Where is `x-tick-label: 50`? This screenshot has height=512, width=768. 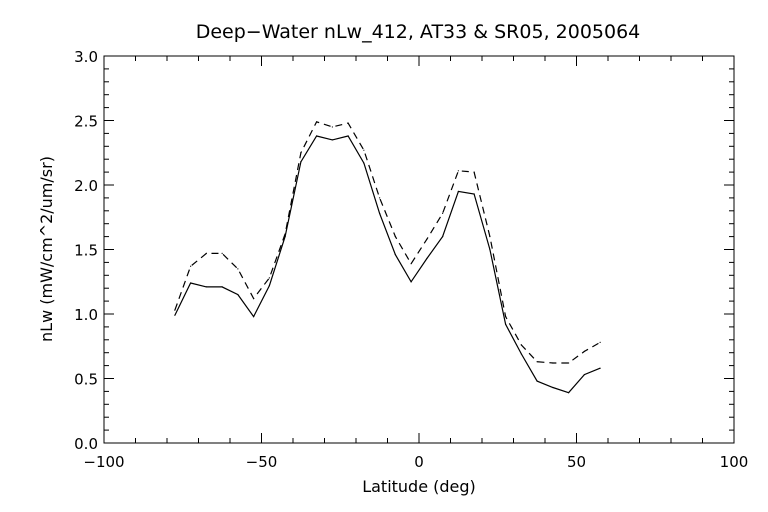
x-tick-label: 50 is located at coordinates (576, 462).